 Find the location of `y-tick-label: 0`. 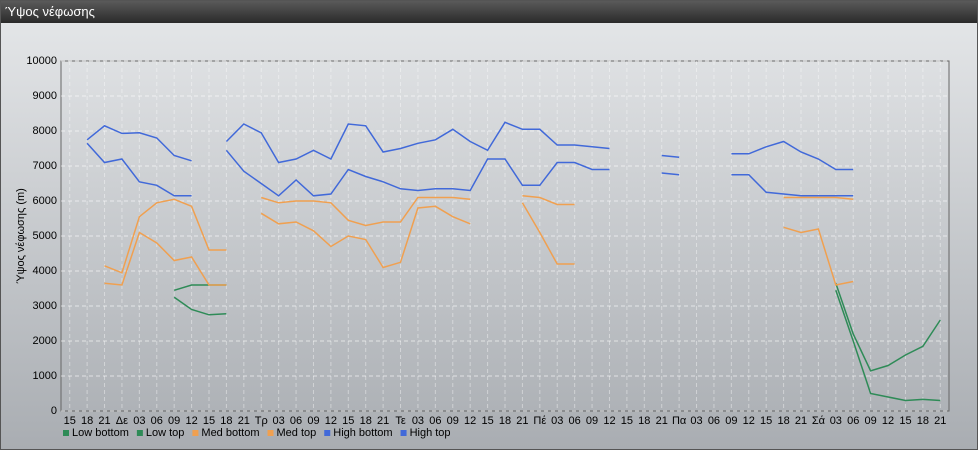

y-tick-label: 0 is located at coordinates (54, 411).